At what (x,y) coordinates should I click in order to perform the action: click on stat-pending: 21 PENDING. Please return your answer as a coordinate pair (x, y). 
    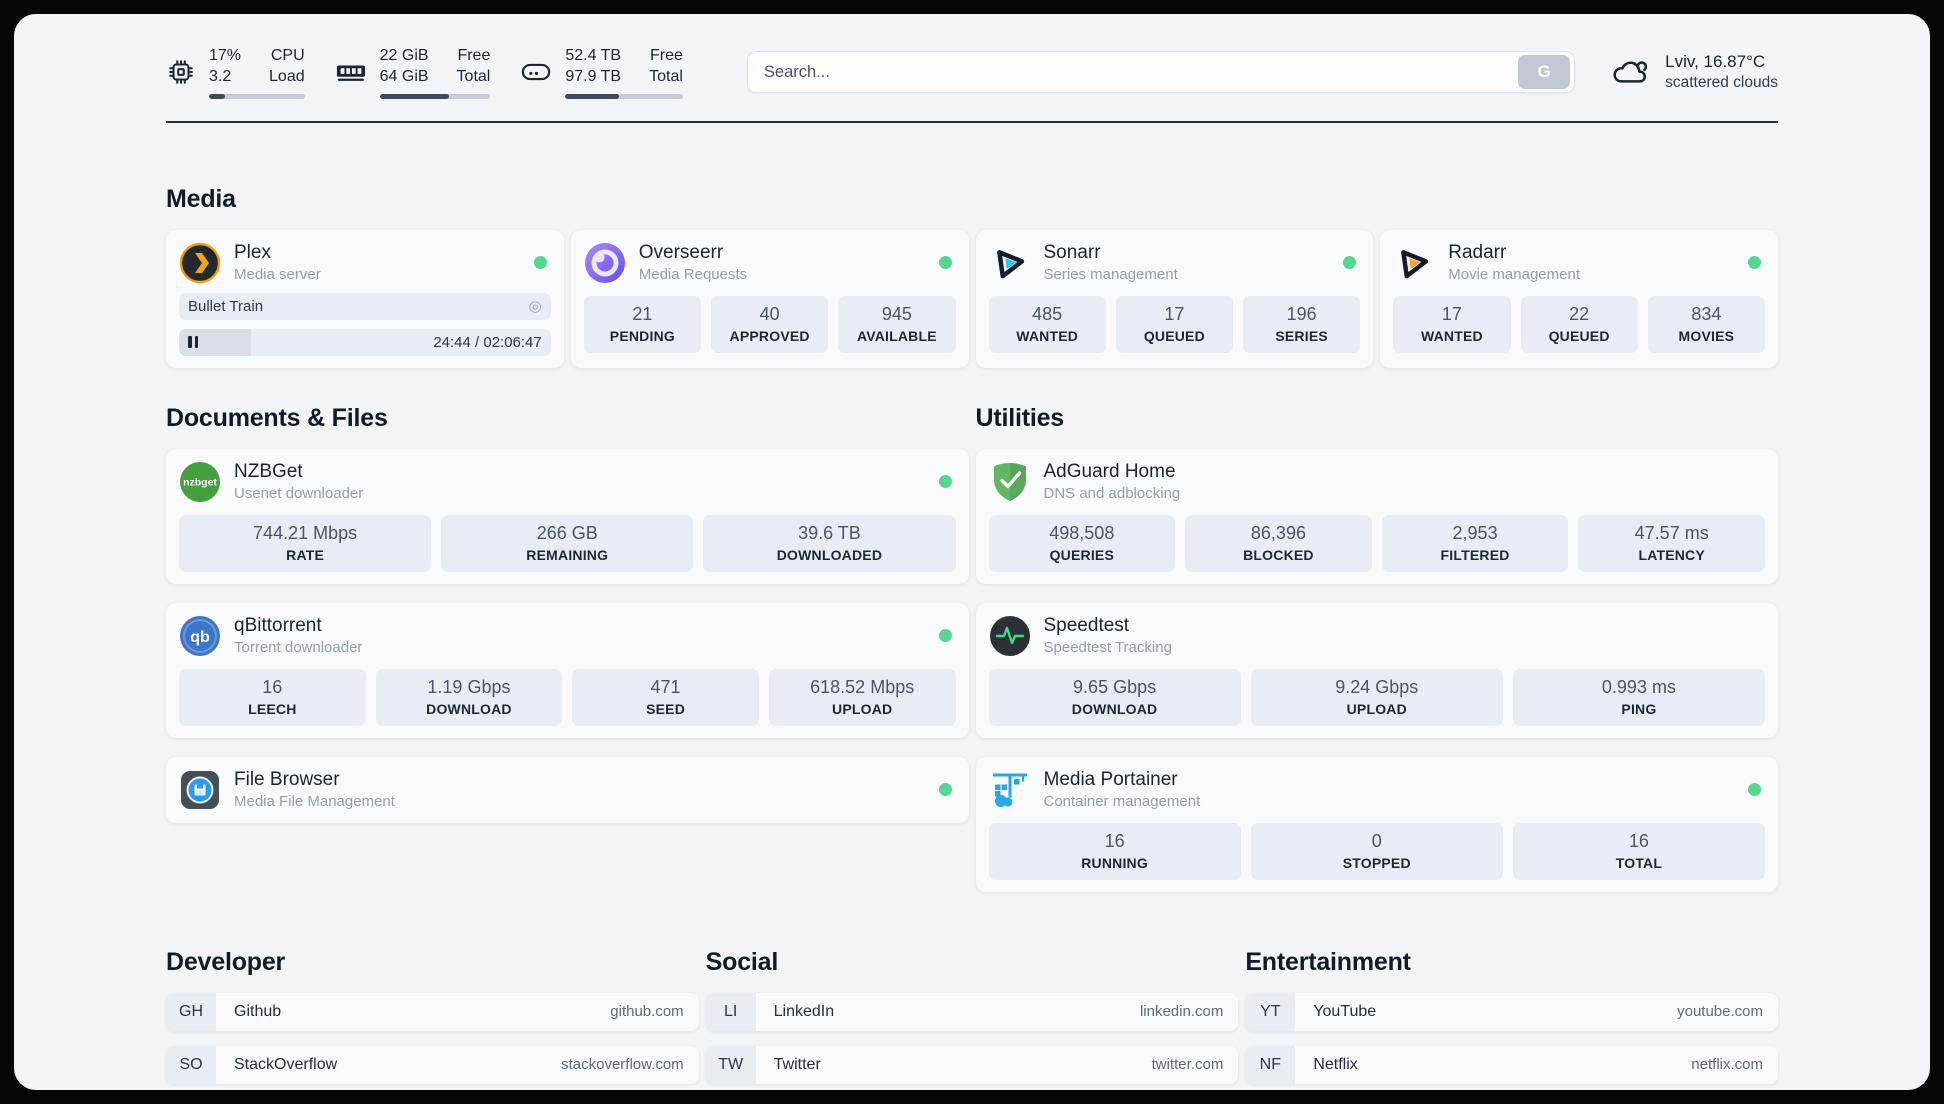
    Looking at the image, I should click on (642, 324).